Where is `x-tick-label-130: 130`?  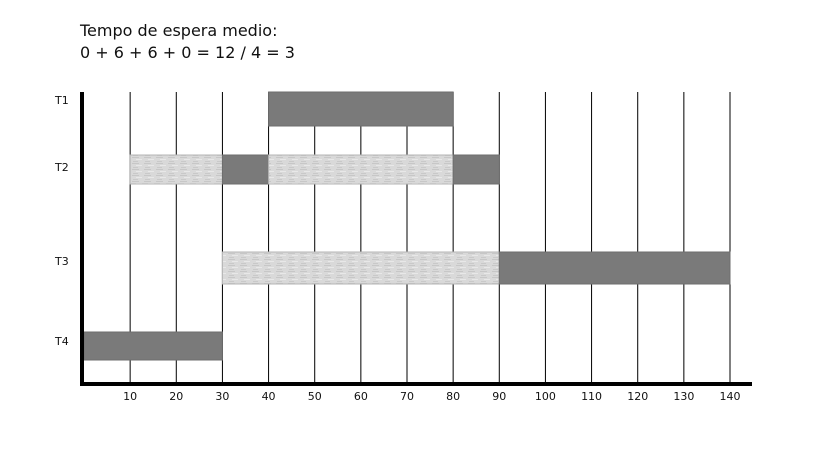
x-tick-label-130: 130 is located at coordinates (683, 396).